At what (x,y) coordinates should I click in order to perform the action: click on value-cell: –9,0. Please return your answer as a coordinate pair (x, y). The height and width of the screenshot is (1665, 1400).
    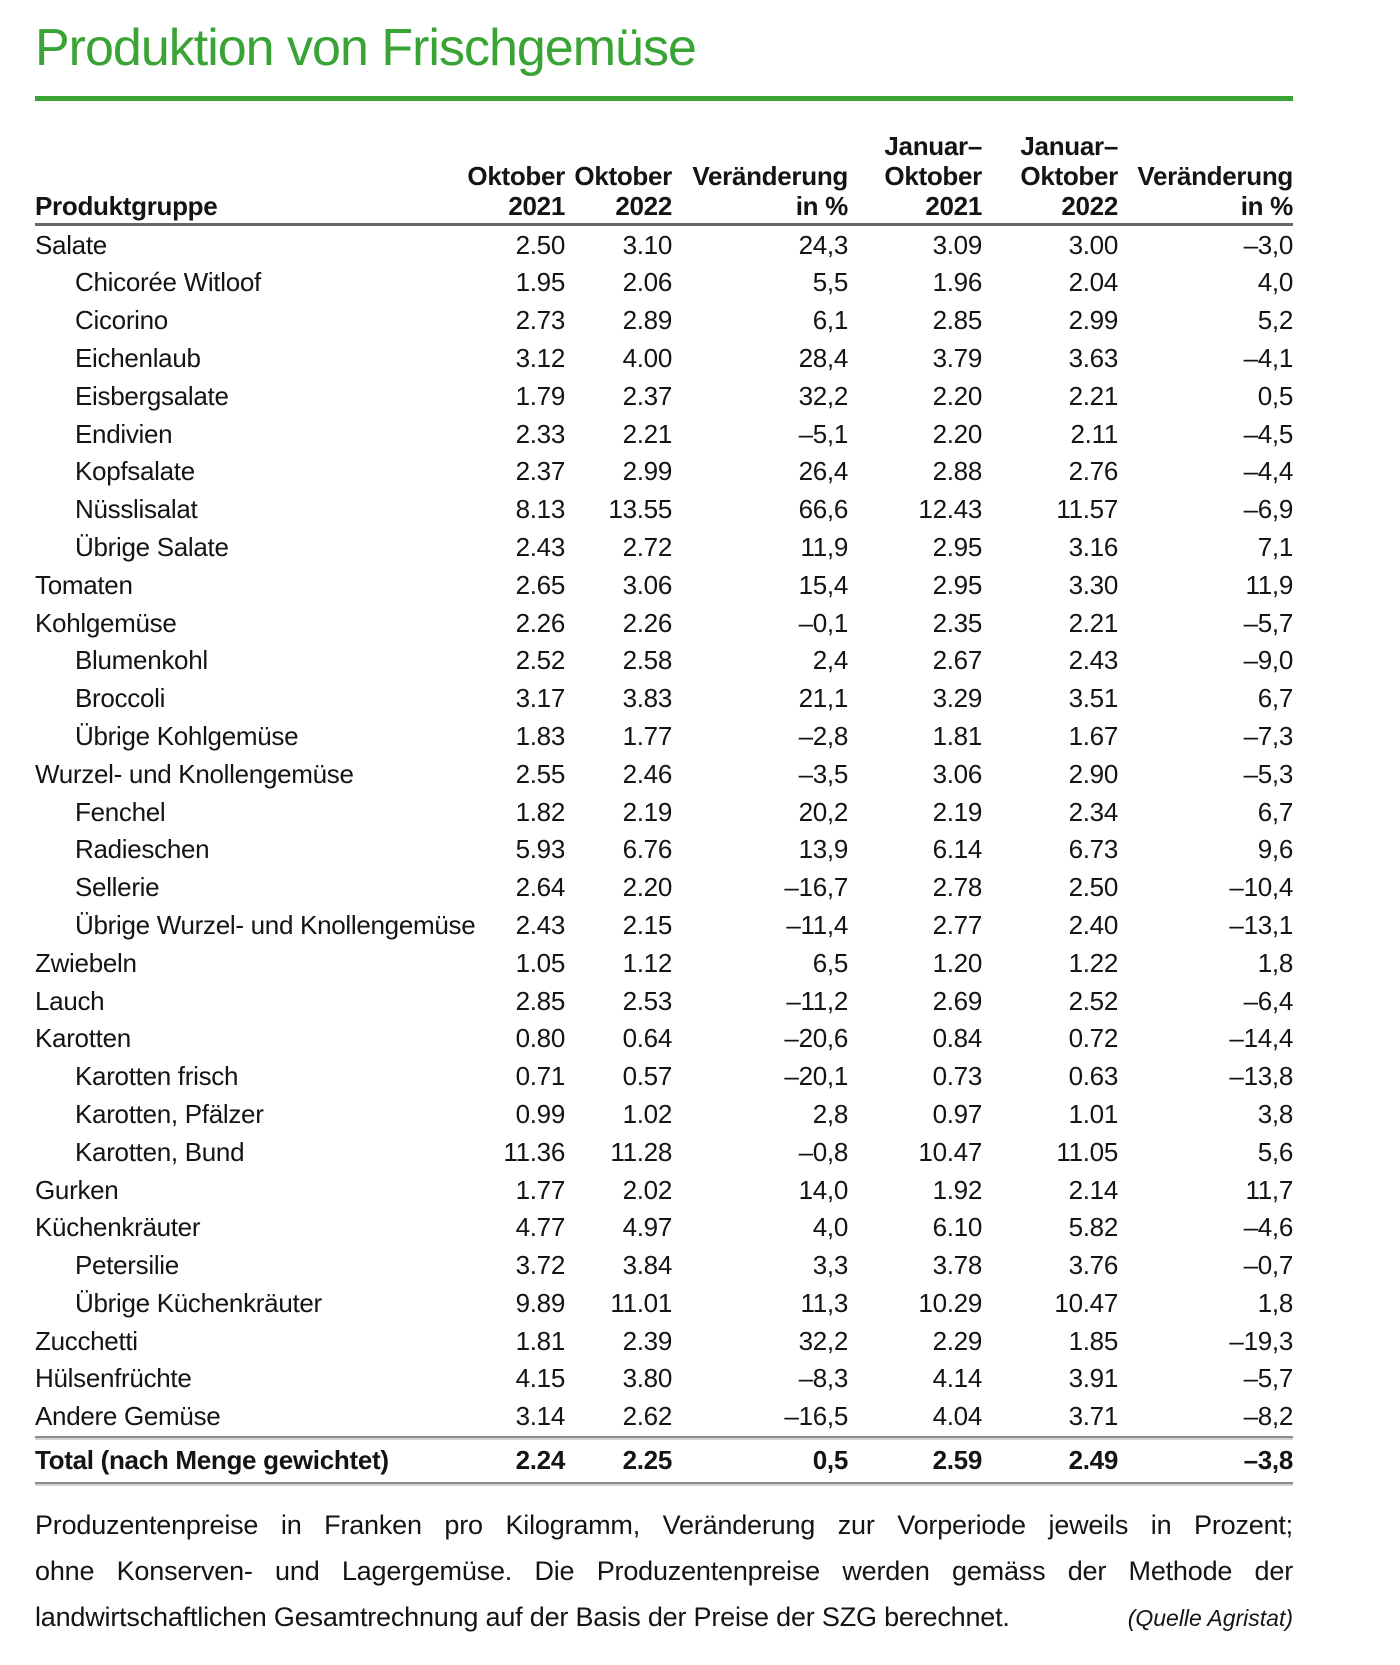
    Looking at the image, I should click on (1268, 660).